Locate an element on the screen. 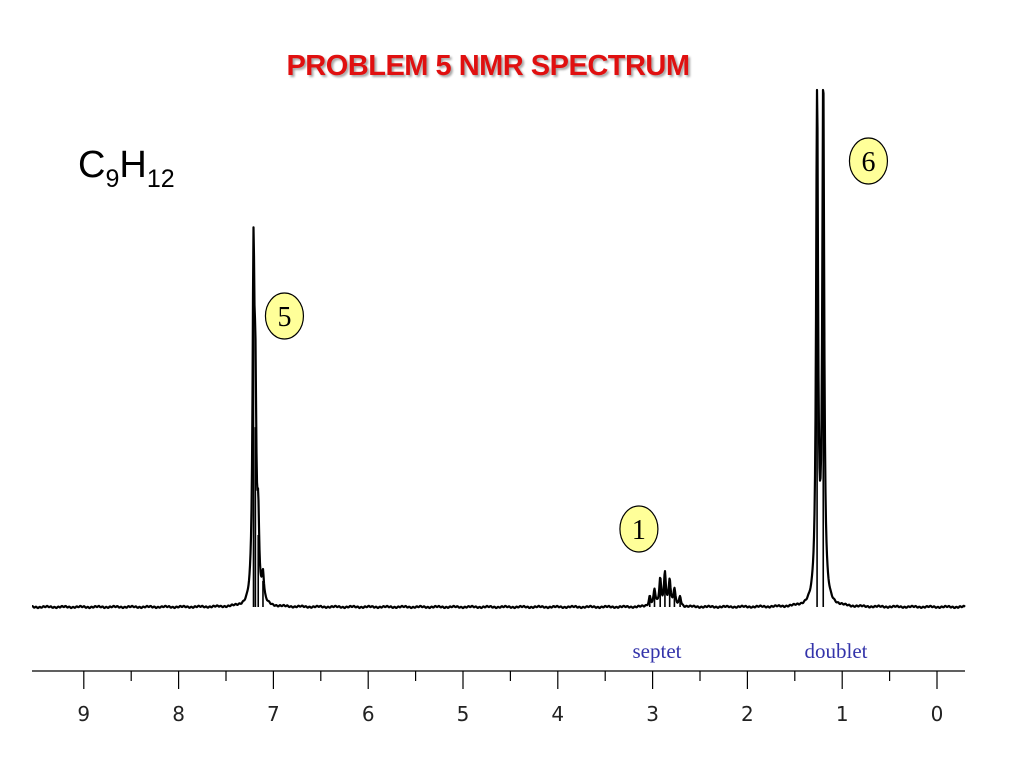 This screenshot has height=768, width=1024. x-tick-label: 4 is located at coordinates (557, 714).